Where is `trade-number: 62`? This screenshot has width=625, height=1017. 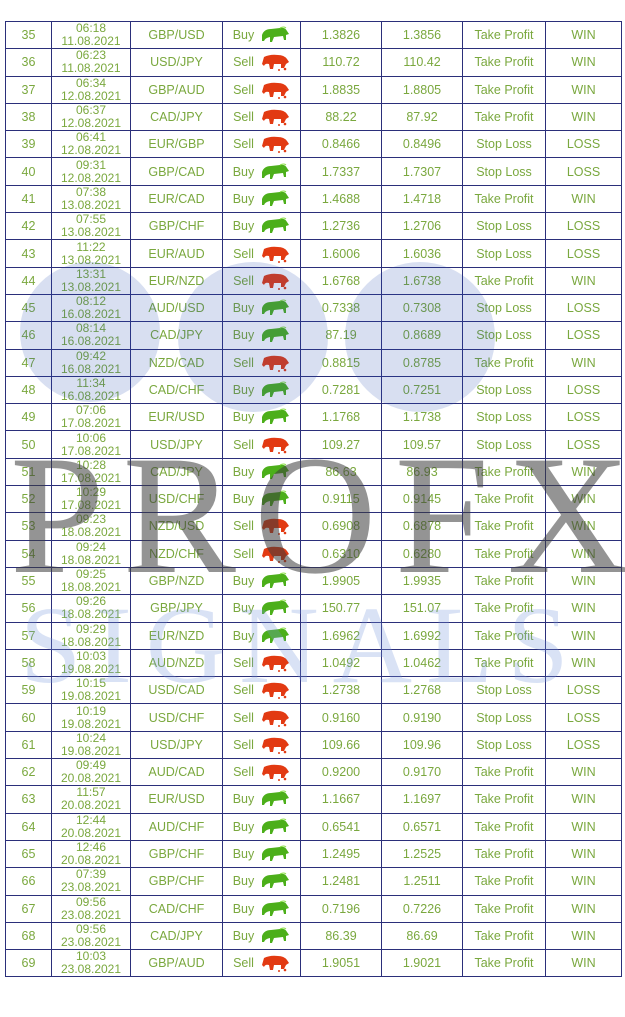 trade-number: 62 is located at coordinates (28, 772).